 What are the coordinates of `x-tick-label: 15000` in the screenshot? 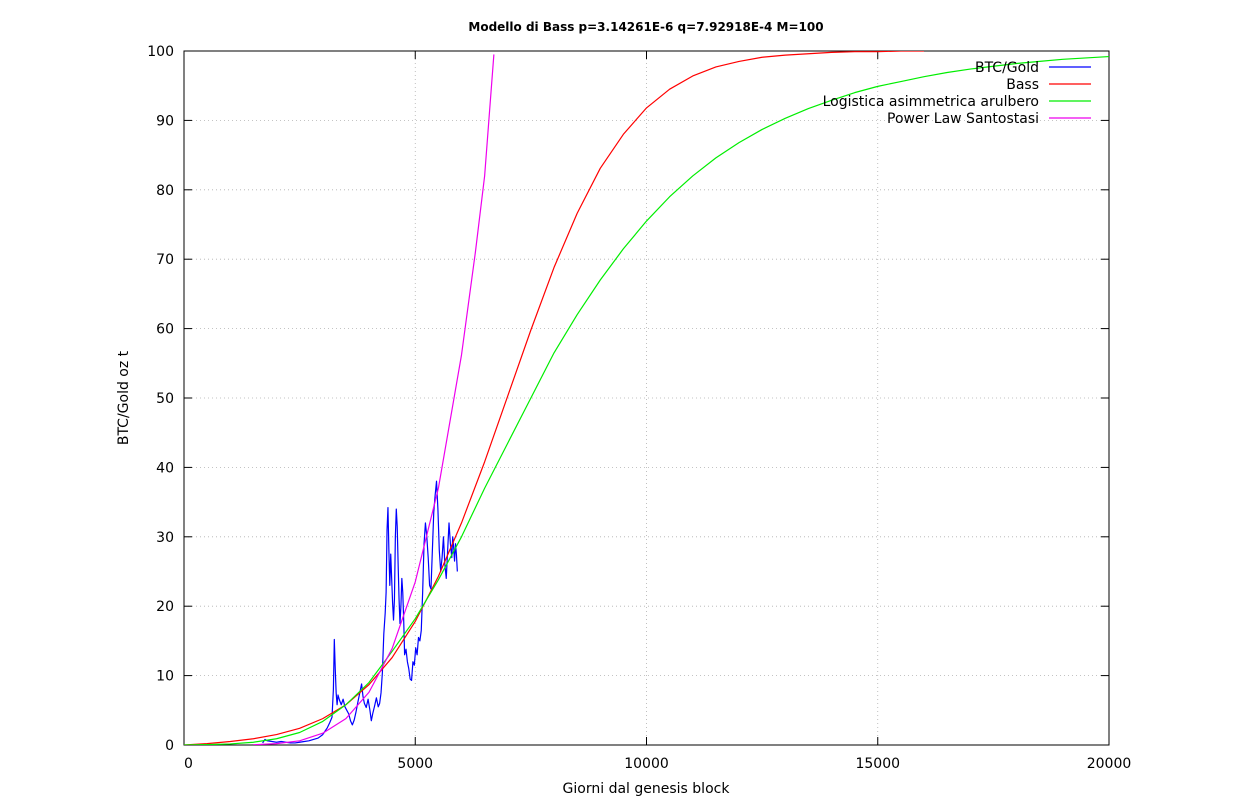 It's located at (877, 764).